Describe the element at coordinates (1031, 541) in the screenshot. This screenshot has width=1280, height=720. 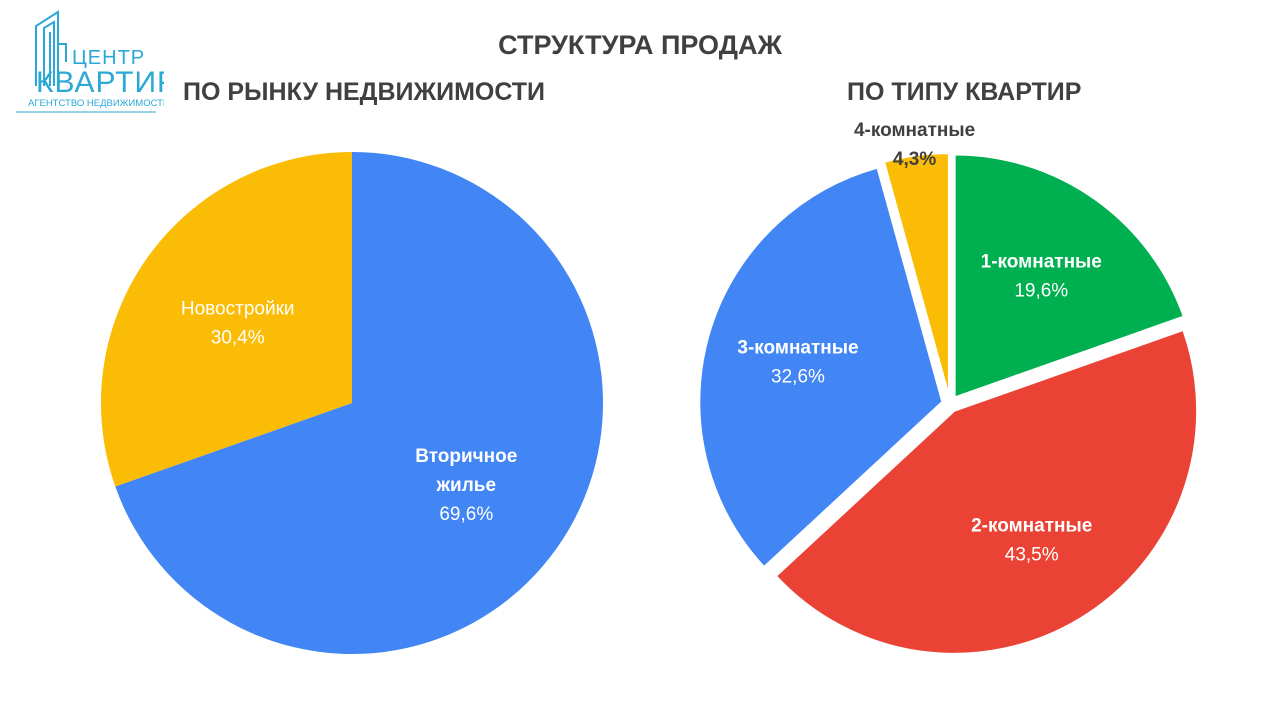
I see `pie-label-2-комнатные: 2-комнатные 43,5%` at that location.